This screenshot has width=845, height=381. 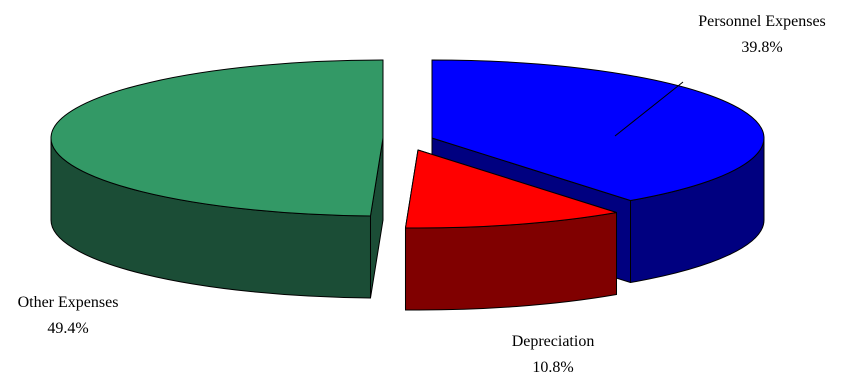 What do you see at coordinates (762, 21) in the screenshot?
I see `label-name-personnel: Personnel Expenses` at bounding box center [762, 21].